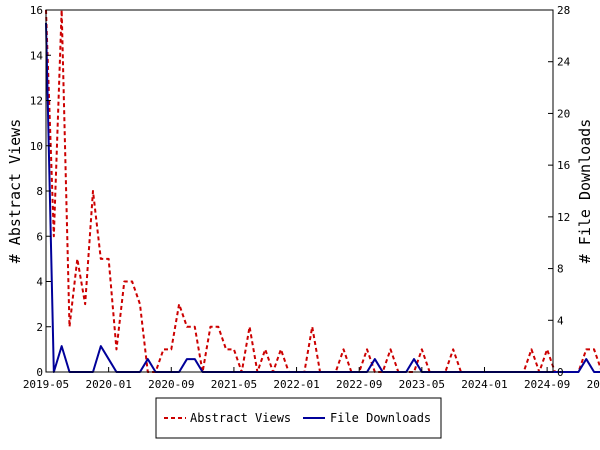 Image resolution: width=600 pixels, height=450 pixels. I want to click on y-right-tick-label: 24, so click(564, 62).